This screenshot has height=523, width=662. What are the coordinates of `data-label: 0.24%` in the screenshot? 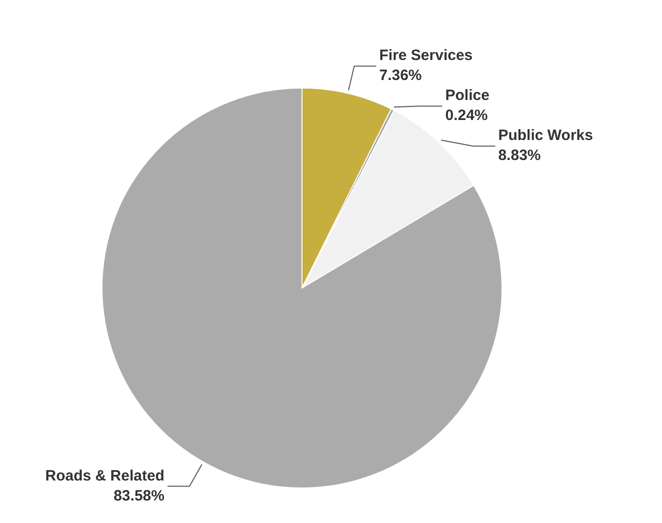 It's located at (466, 115).